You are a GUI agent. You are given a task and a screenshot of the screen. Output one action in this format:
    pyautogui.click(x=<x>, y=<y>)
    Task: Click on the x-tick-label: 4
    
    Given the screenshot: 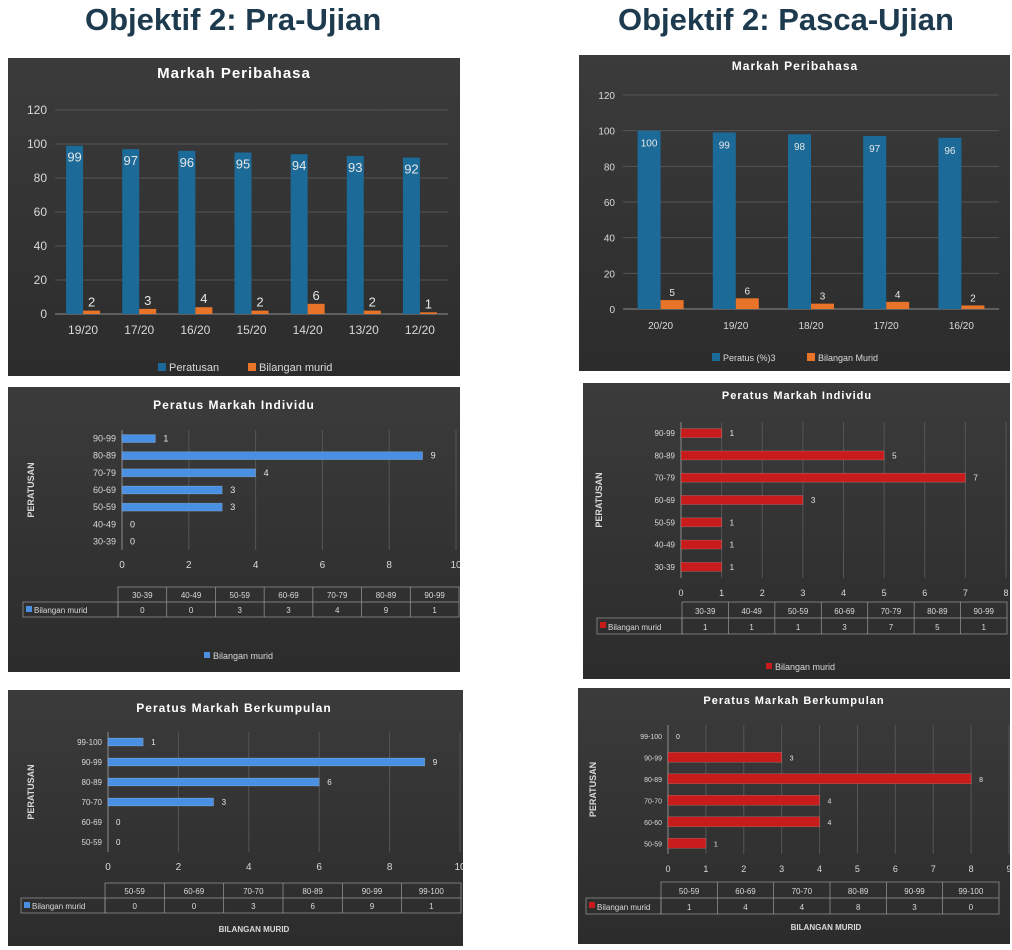 What is the action you would take?
    pyautogui.click(x=843, y=593)
    